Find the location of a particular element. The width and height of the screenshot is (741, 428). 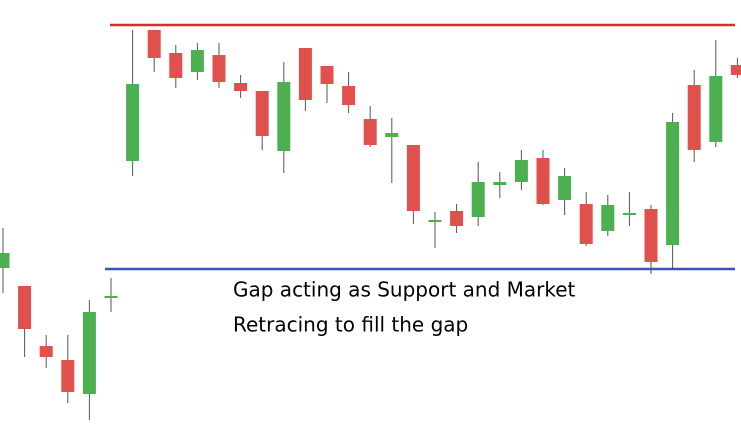

annotation: Gap acting as Support and Market is located at coordinates (404, 290).